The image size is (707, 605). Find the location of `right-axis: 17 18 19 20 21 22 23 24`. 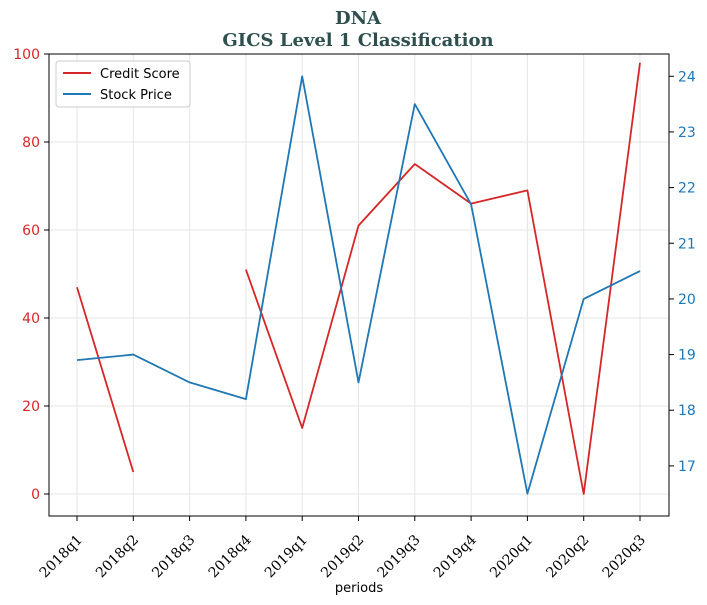

right-axis: 17 18 19 20 21 22 23 24 is located at coordinates (682, 272).